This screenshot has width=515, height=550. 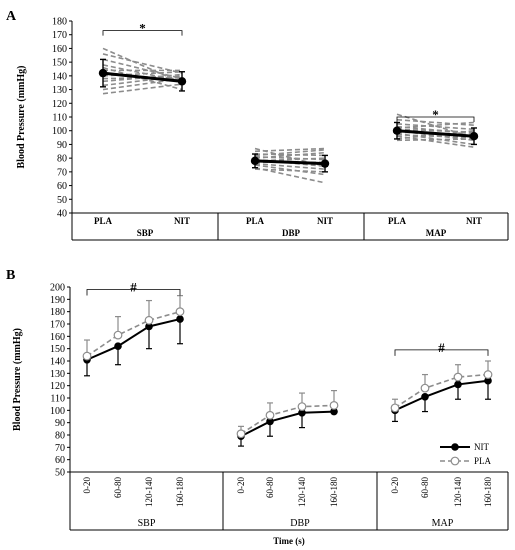 I want to click on panel-a-y-tick-label: 120, so click(x=59, y=104).